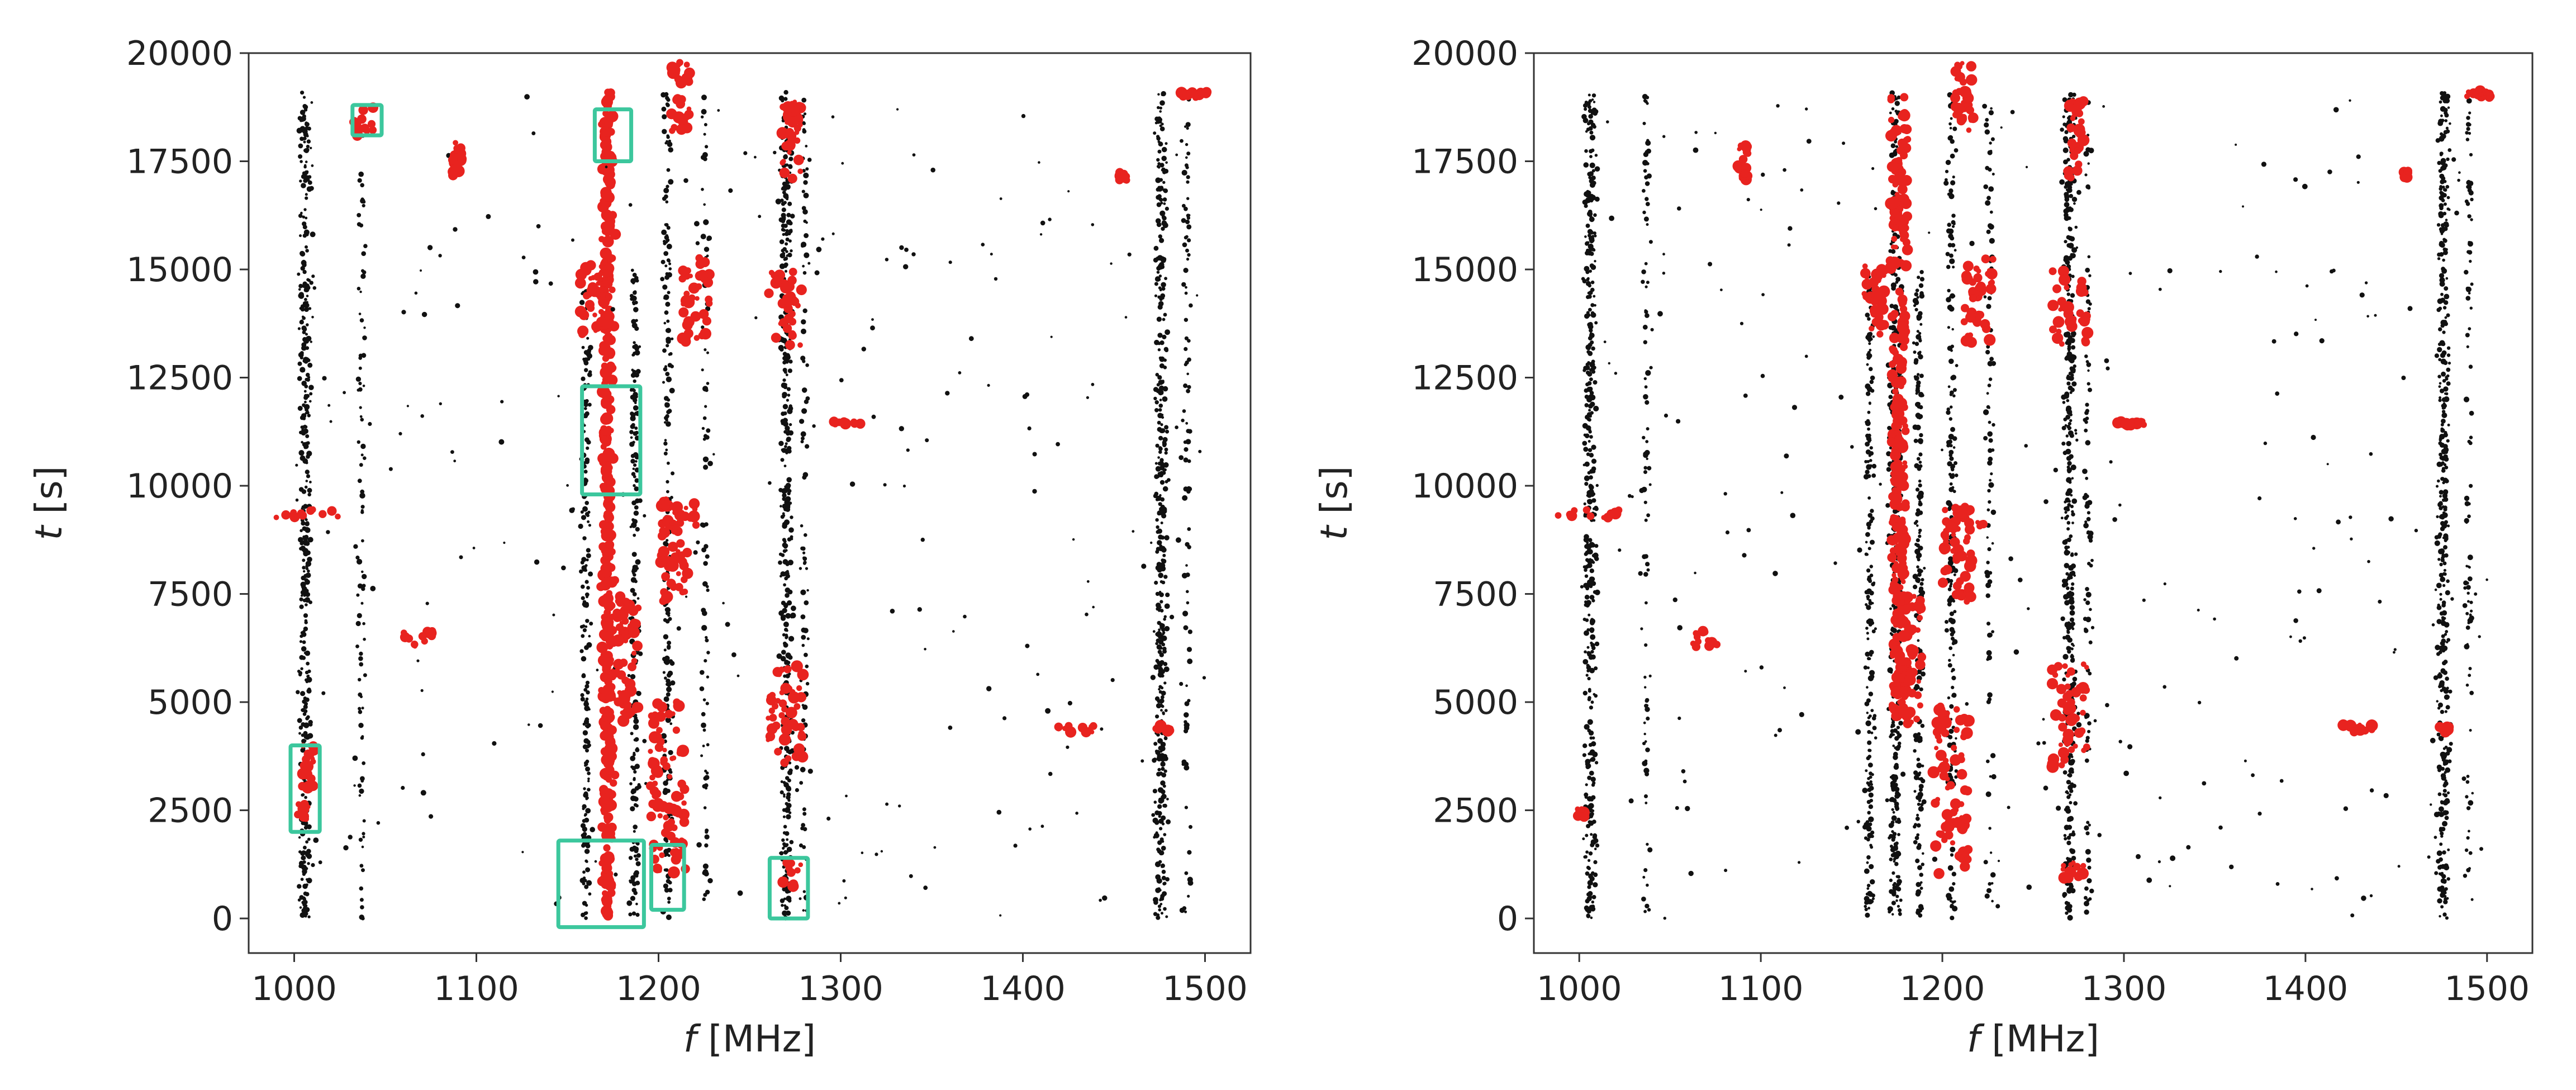  Describe the element at coordinates (750, 1038) in the screenshot. I see `x-axis-label: f [MHz]` at that location.